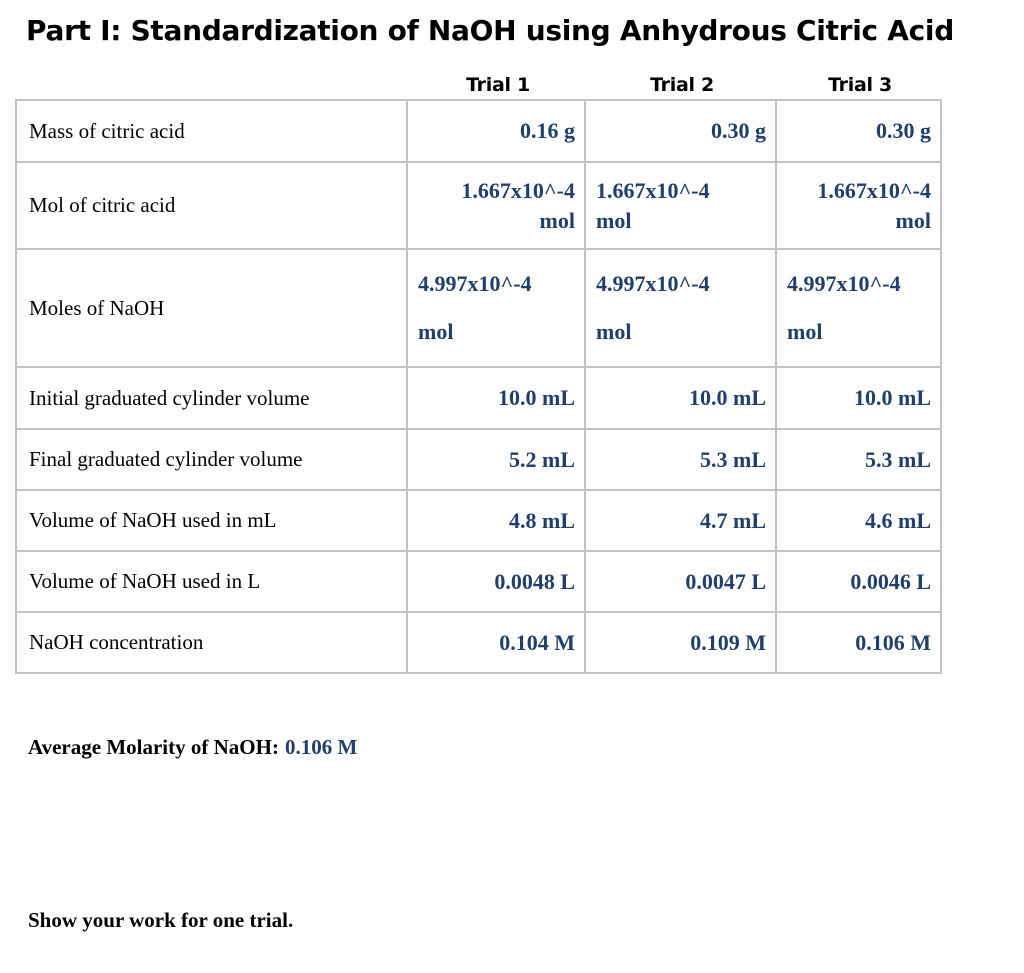 This screenshot has height=973, width=1024. What do you see at coordinates (321, 747) in the screenshot?
I see `average-value: 0.106 M` at bounding box center [321, 747].